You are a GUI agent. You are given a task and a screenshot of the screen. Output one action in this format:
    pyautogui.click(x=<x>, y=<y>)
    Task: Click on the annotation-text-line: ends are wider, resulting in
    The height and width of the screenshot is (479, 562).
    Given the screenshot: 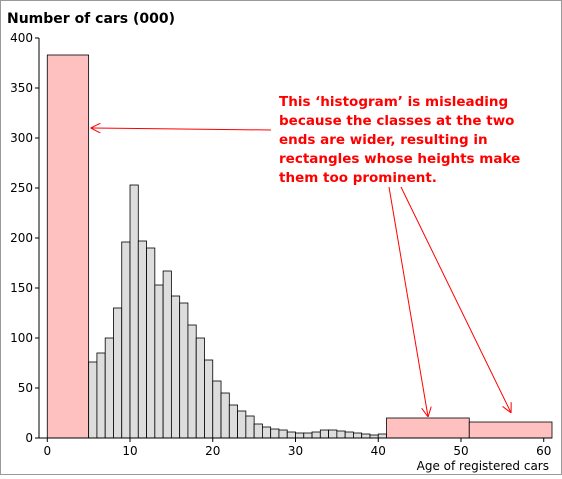 What is the action you would take?
    pyautogui.click(x=383, y=140)
    